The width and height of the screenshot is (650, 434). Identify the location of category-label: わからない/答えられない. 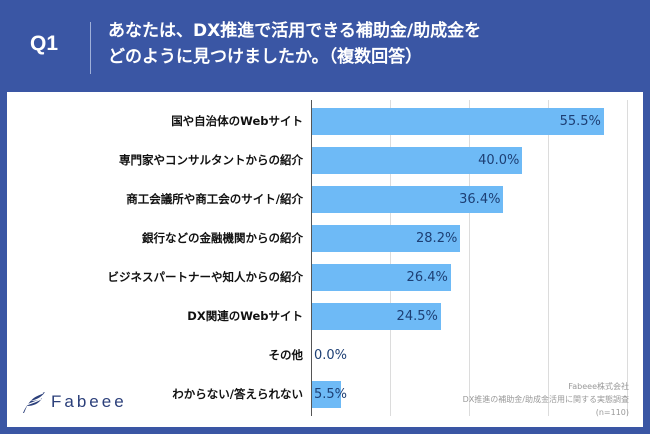
(237, 394).